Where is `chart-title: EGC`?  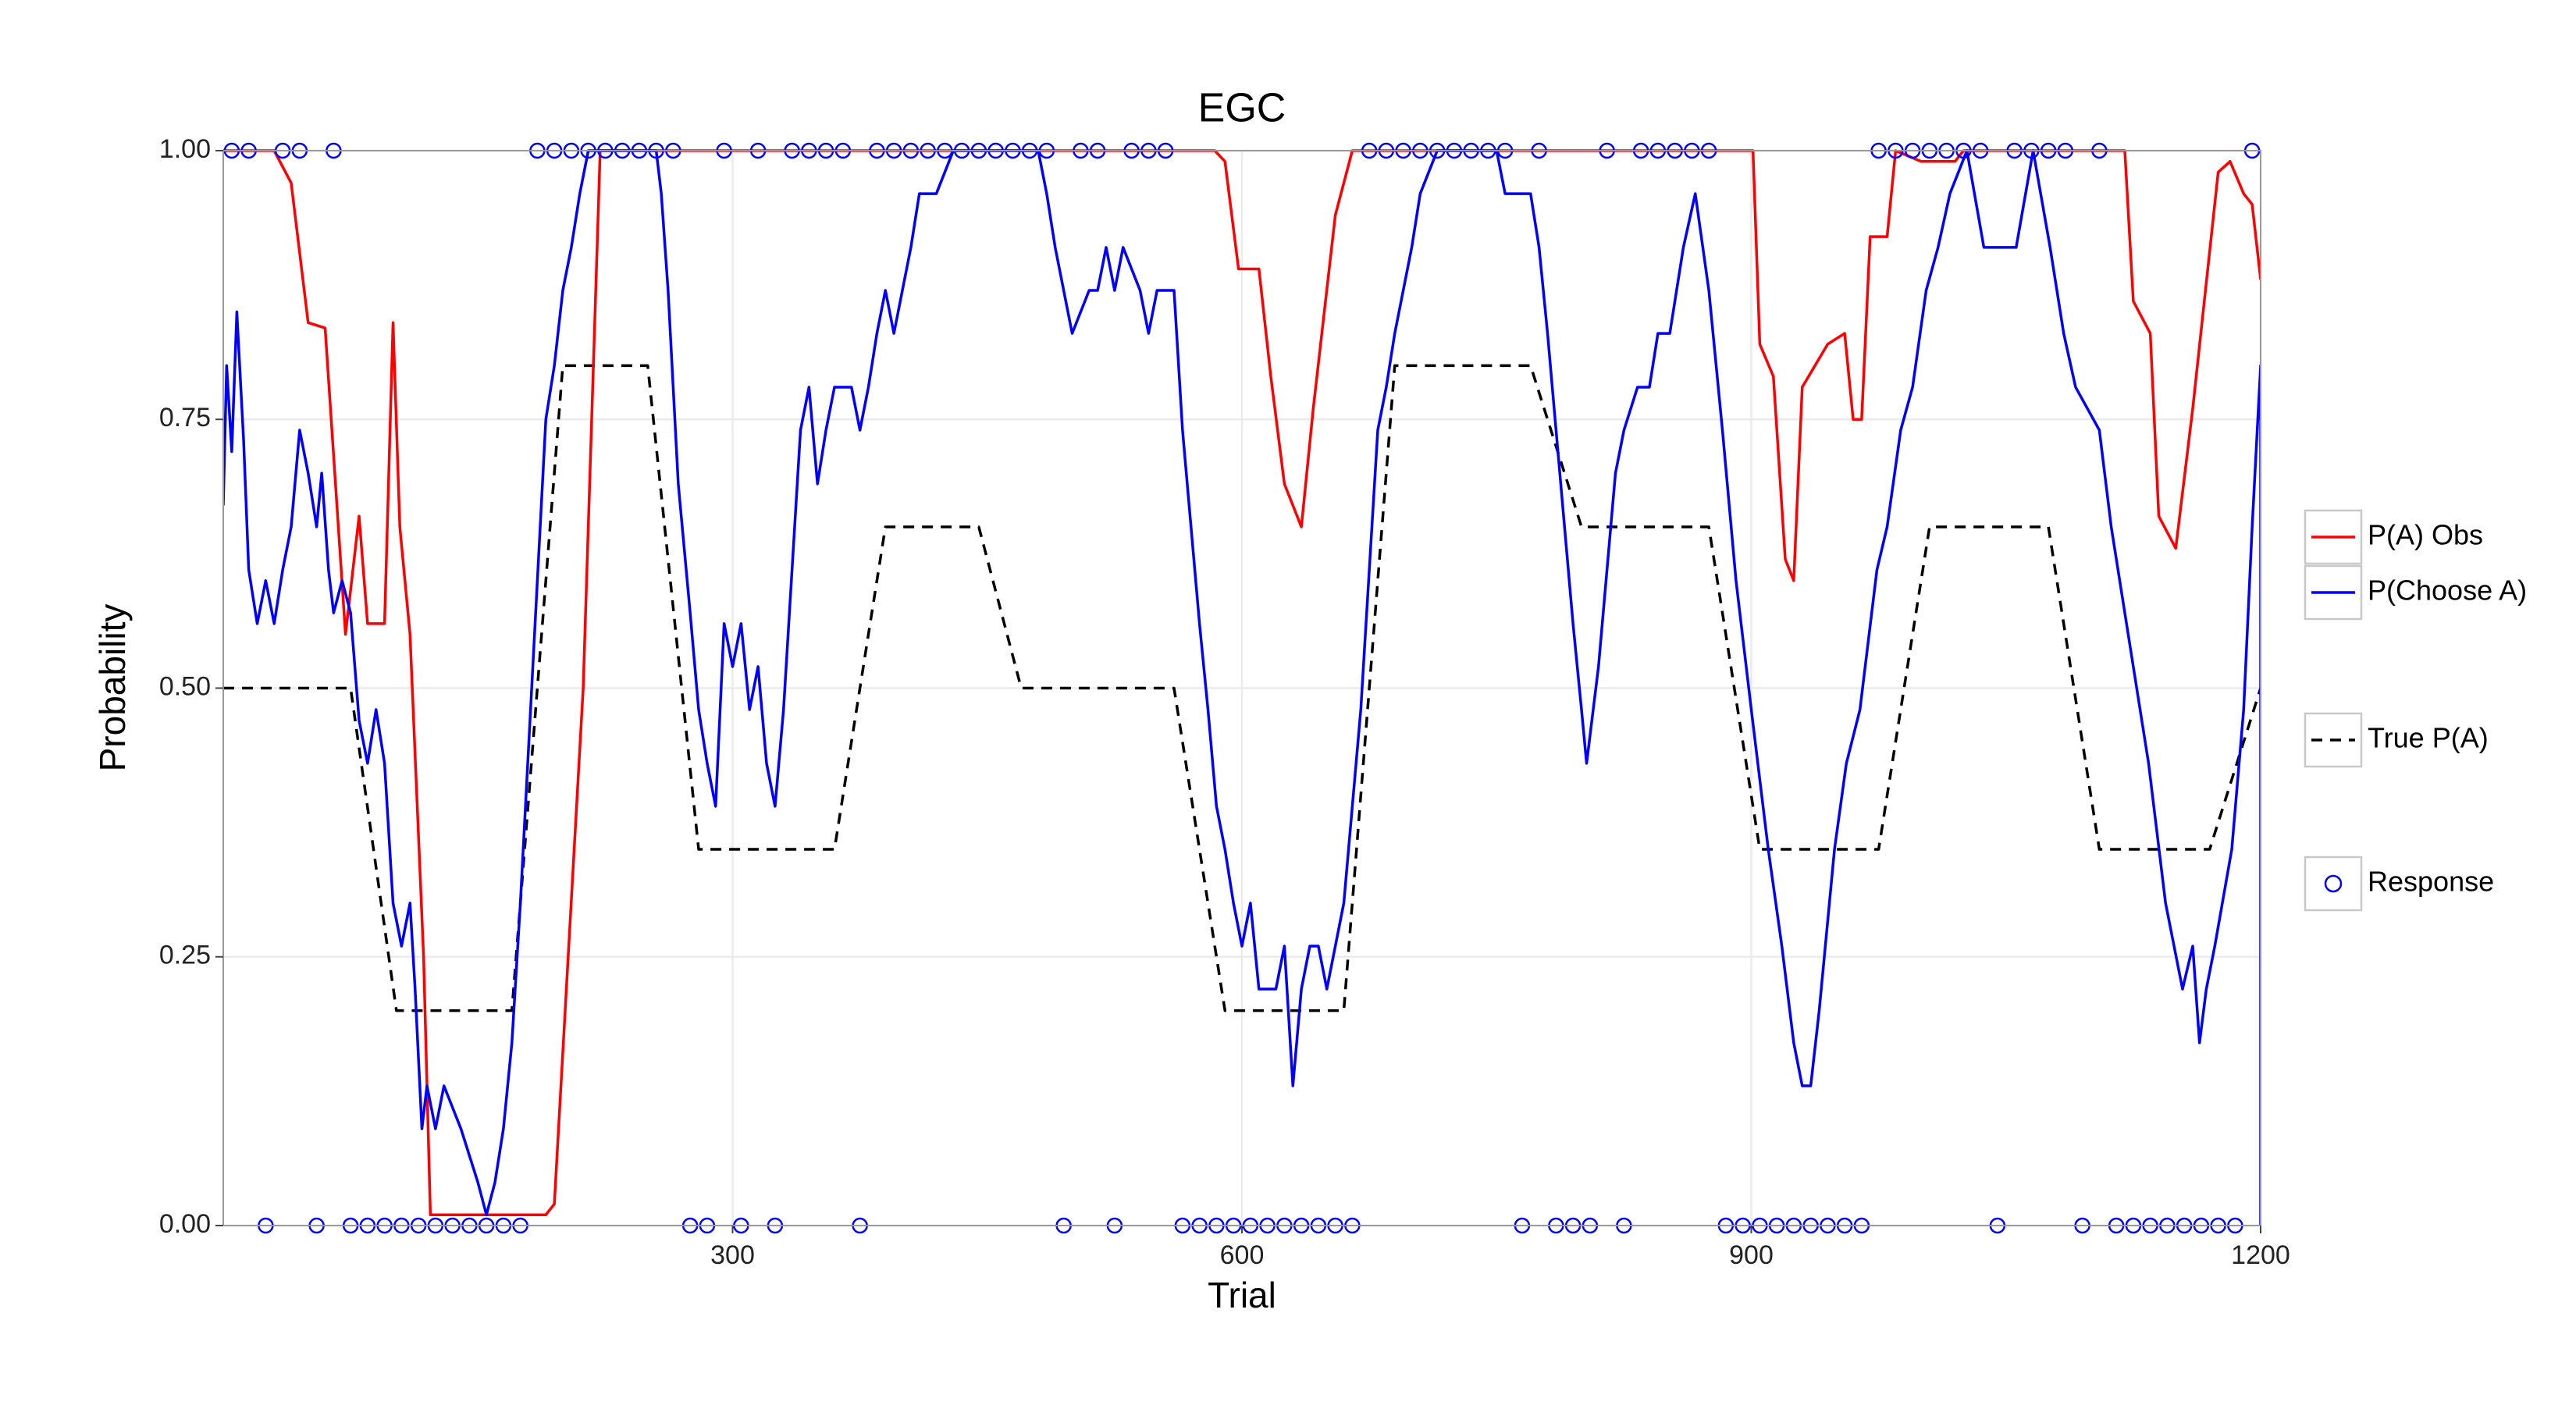 chart-title: EGC is located at coordinates (1242, 108).